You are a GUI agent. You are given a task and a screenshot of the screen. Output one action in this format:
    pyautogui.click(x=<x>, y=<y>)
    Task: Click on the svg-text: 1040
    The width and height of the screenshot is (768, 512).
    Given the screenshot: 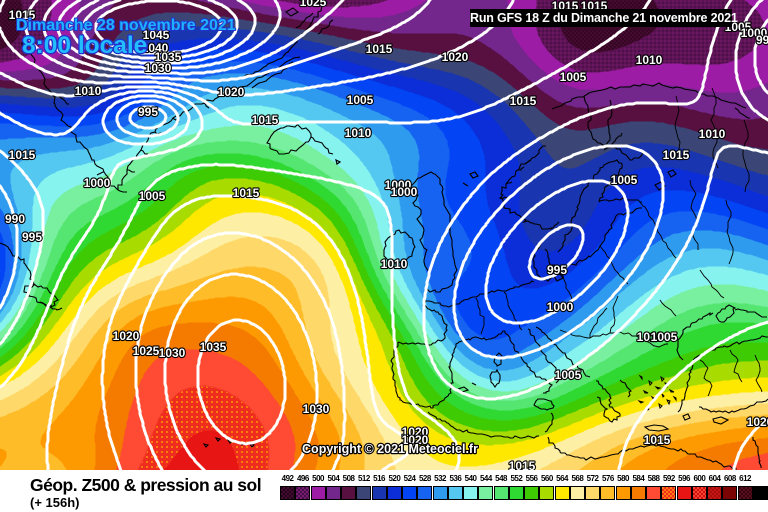 What is the action you would take?
    pyautogui.click(x=155, y=48)
    